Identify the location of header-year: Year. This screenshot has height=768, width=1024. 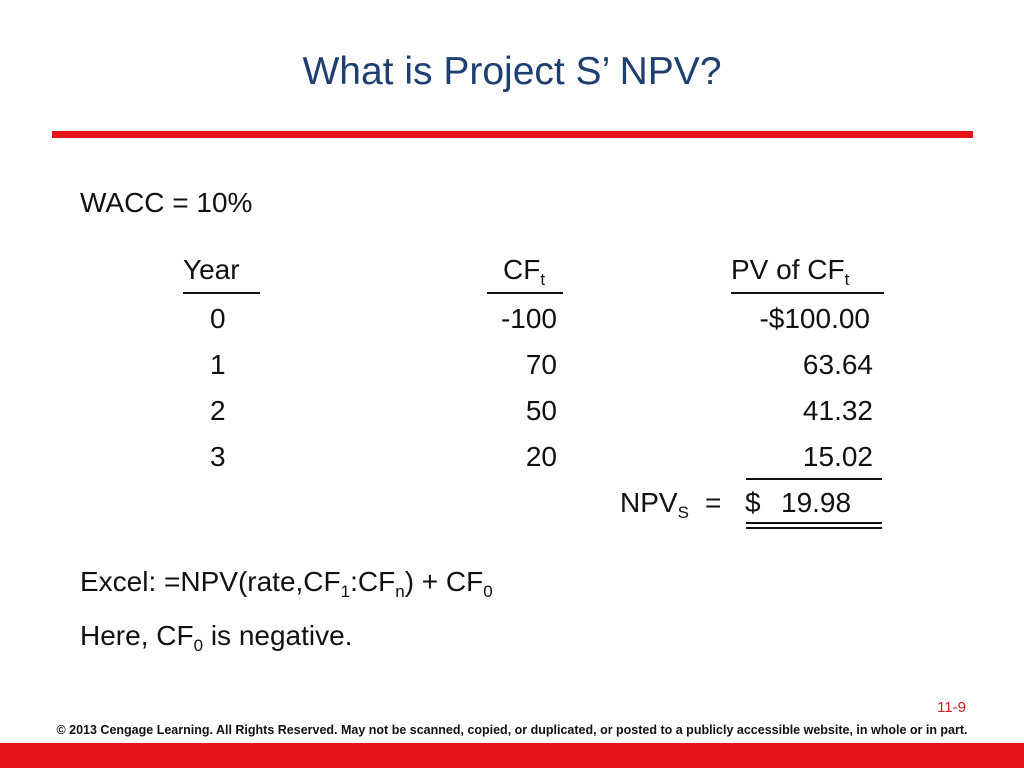
(211, 269).